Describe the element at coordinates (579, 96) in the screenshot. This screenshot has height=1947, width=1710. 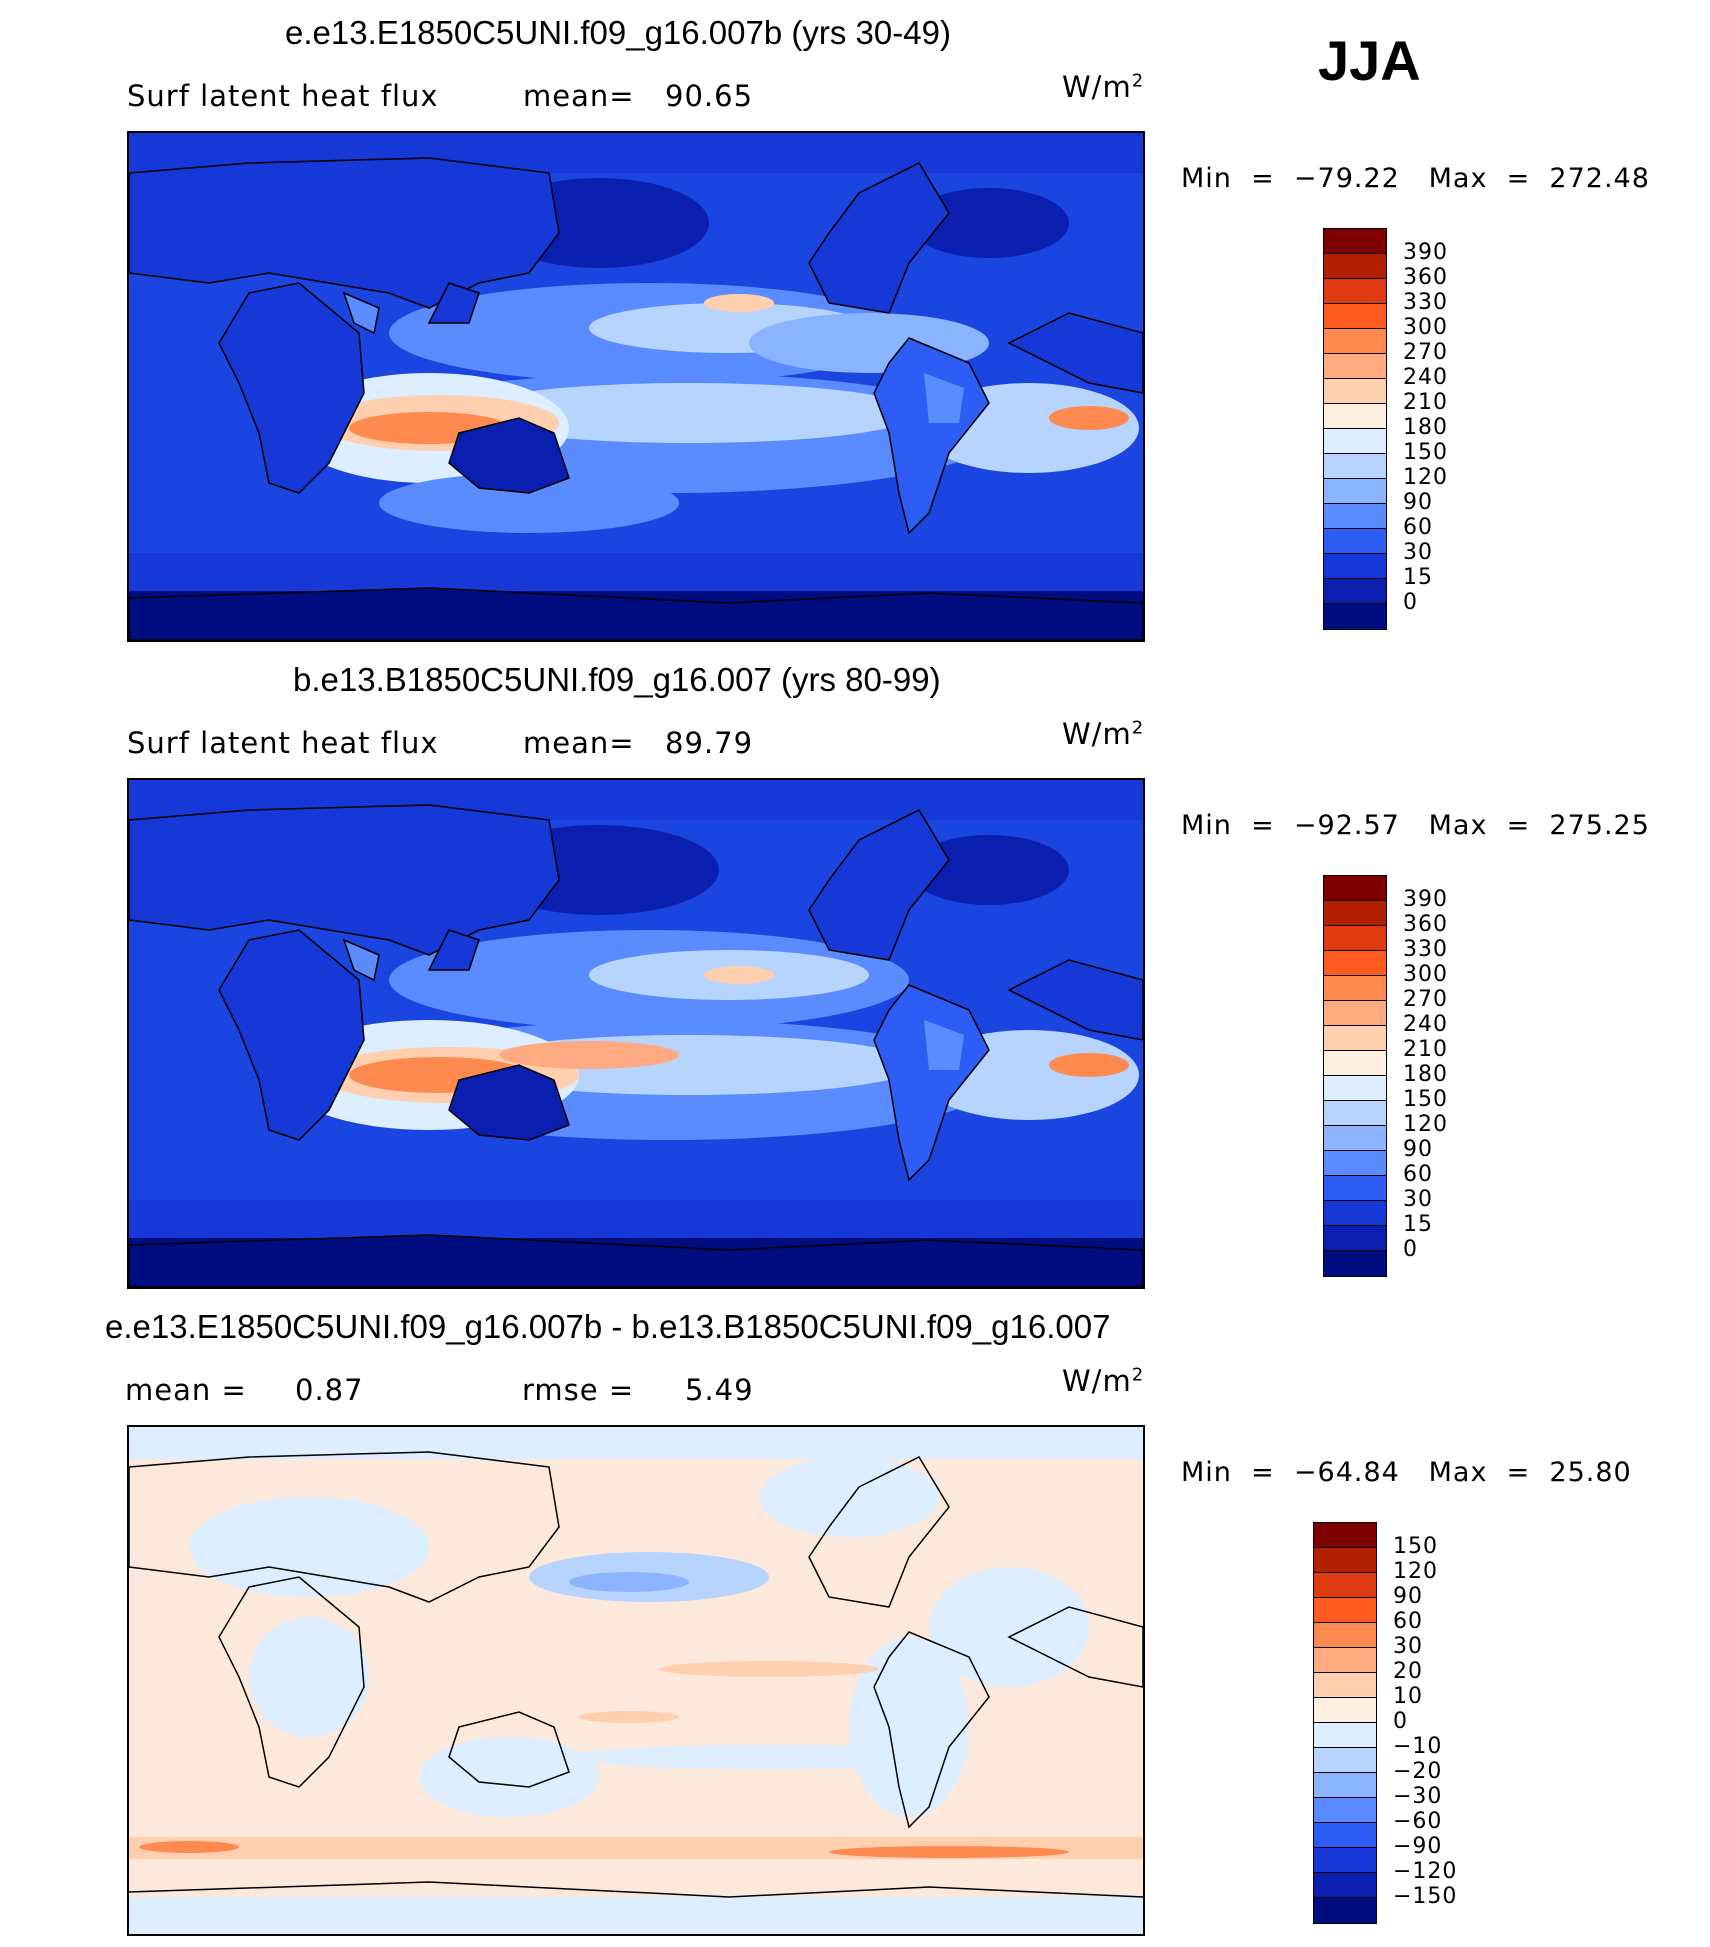
I see `panel-1-mean-label: mean=` at that location.